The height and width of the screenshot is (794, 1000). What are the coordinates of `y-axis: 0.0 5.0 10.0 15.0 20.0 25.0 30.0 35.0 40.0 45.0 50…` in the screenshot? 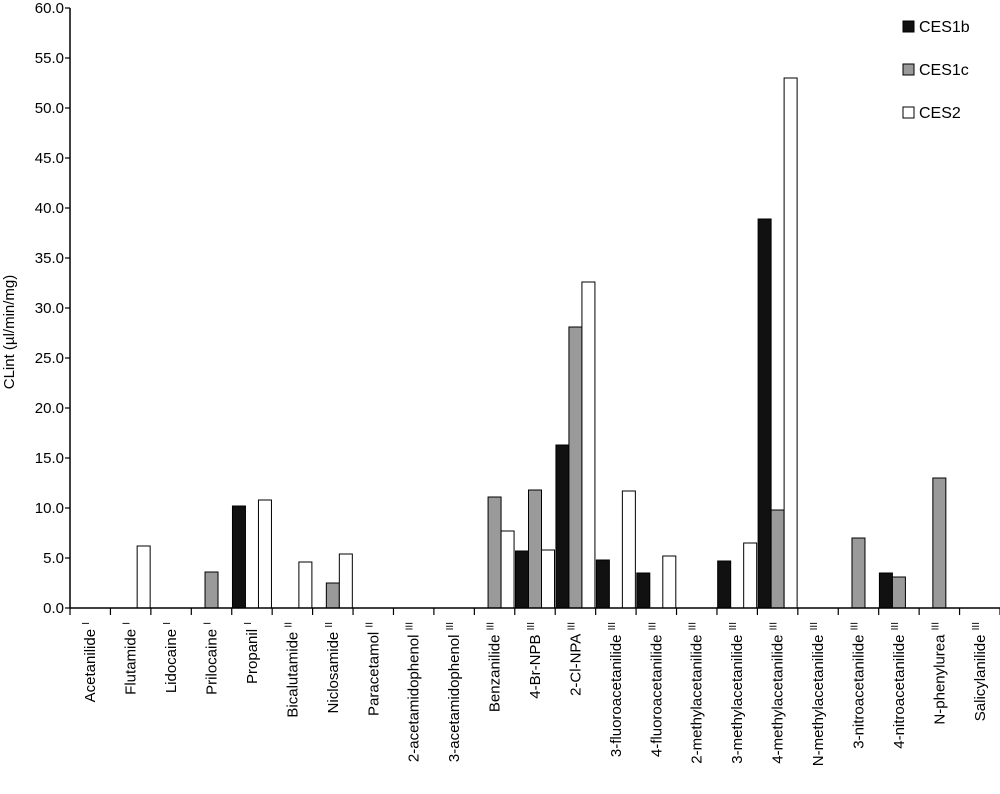 It's located at (53, 308).